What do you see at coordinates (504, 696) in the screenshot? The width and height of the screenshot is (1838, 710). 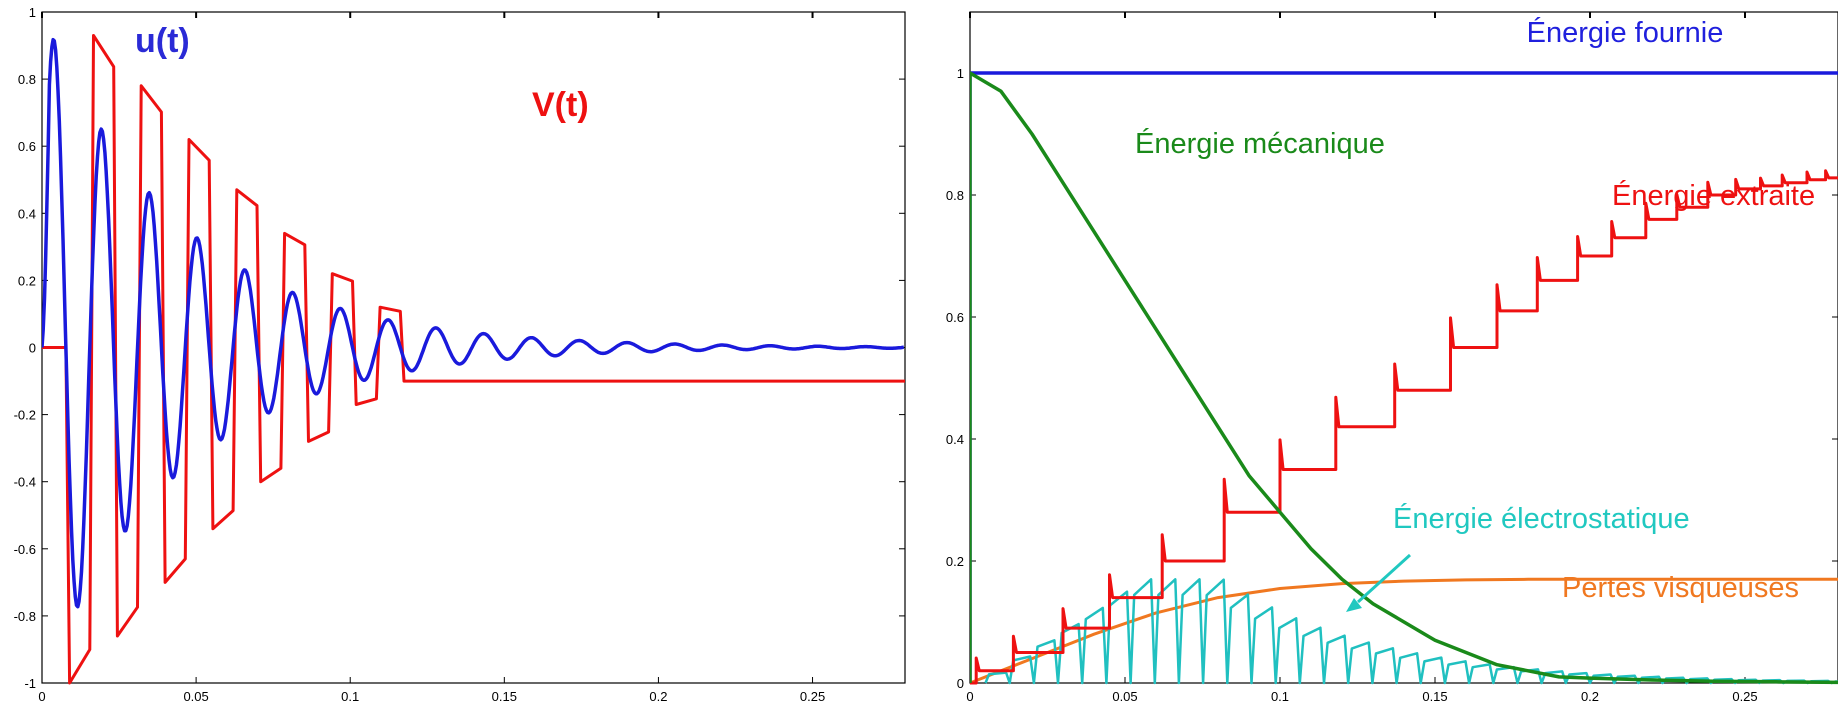 I see `left-xtick-label: 0.15` at bounding box center [504, 696].